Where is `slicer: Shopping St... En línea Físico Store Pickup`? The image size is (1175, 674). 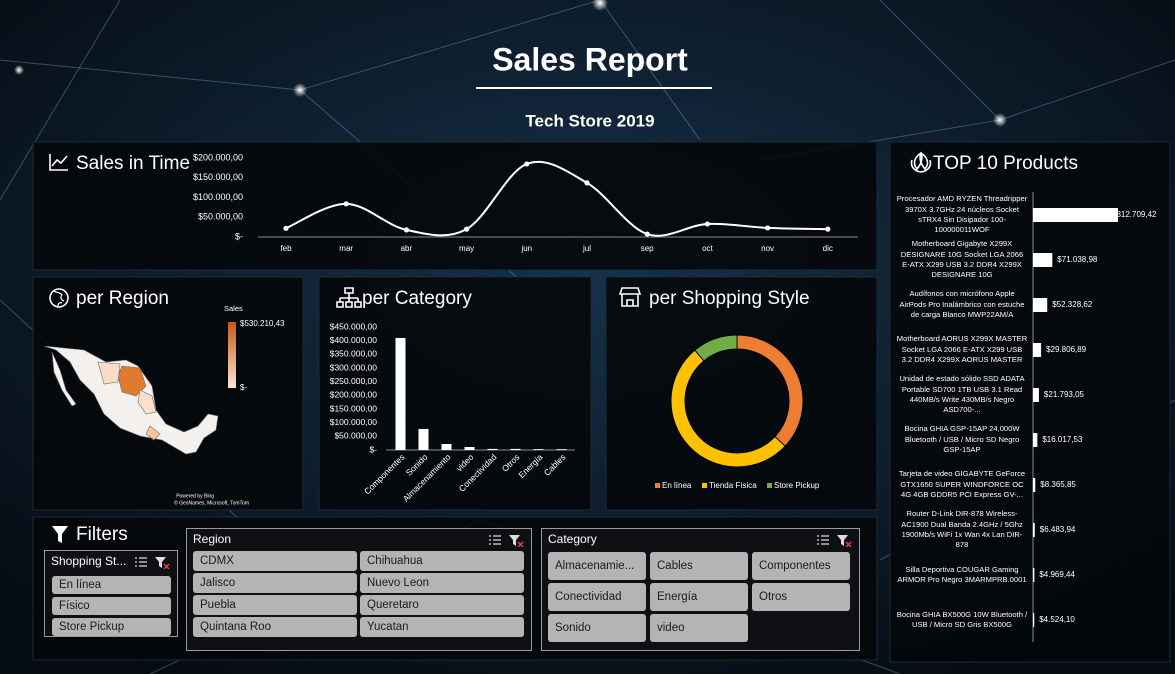
slicer: Shopping St... En línea Físico Store Pickup is located at coordinates (111, 593).